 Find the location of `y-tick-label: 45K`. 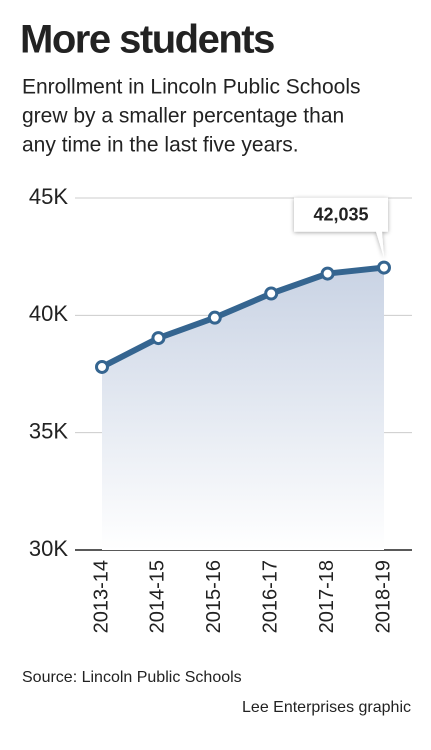

y-tick-label: 45K is located at coordinates (48, 196).